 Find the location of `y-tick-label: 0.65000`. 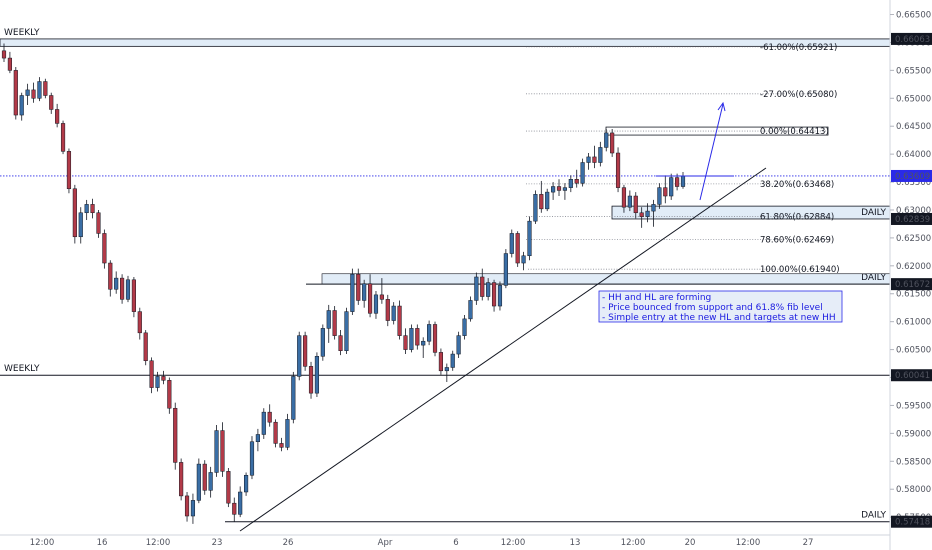

y-tick-label: 0.65000 is located at coordinates (913, 99).